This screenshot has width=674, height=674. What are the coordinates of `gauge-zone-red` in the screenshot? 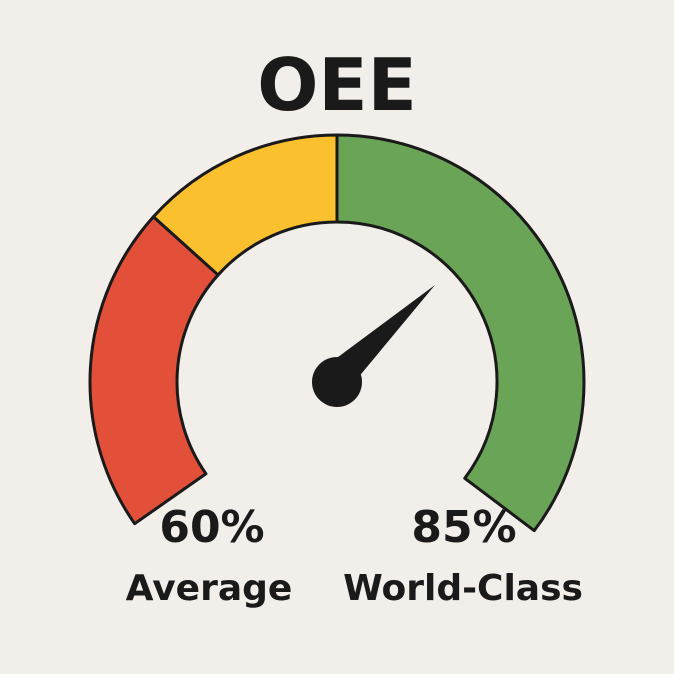 It's located at (154, 370).